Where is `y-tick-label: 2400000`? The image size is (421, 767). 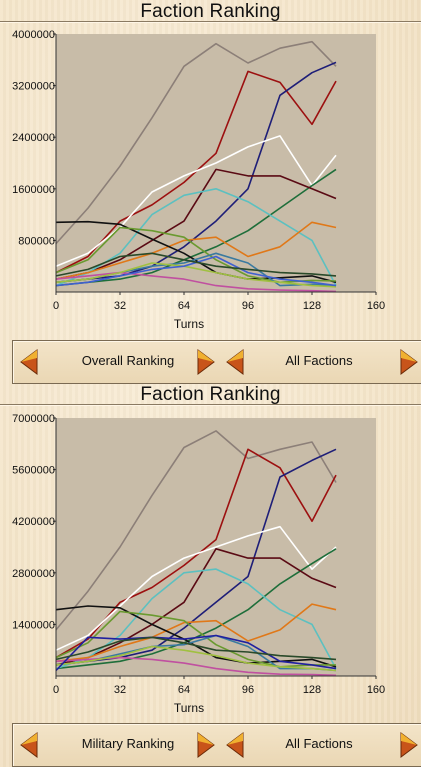
y-tick-label: 2400000 is located at coordinates (33, 138).